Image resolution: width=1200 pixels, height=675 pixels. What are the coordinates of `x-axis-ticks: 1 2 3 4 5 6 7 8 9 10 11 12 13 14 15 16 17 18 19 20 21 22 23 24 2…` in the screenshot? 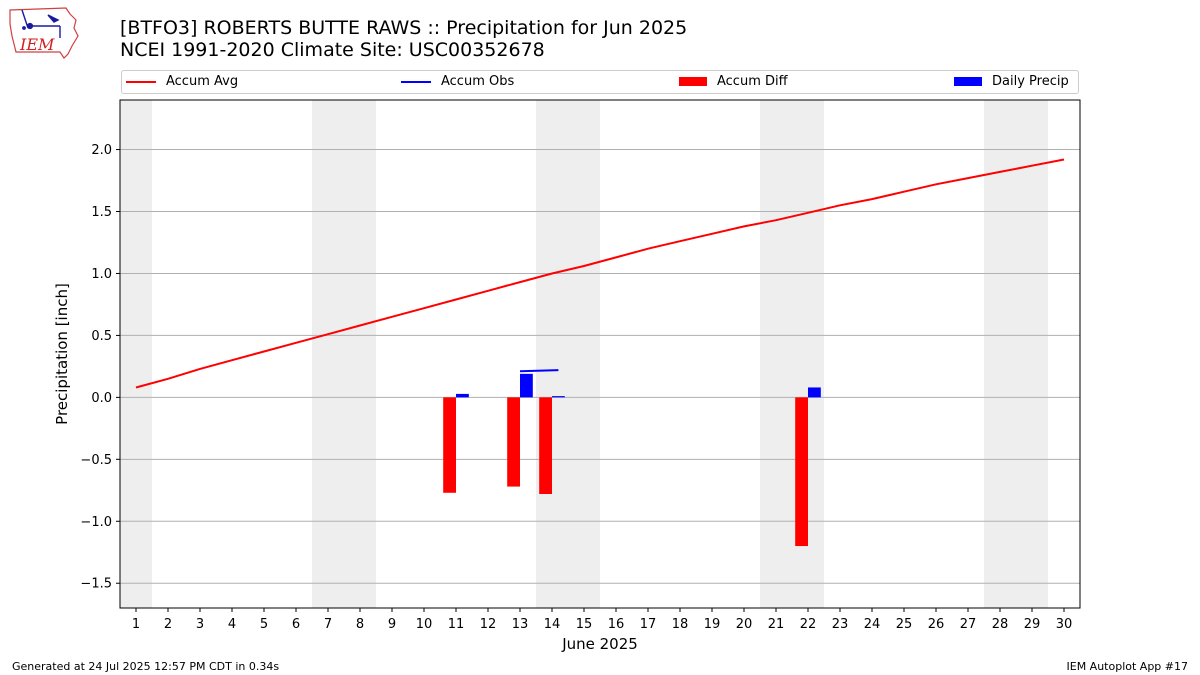 It's located at (602, 620).